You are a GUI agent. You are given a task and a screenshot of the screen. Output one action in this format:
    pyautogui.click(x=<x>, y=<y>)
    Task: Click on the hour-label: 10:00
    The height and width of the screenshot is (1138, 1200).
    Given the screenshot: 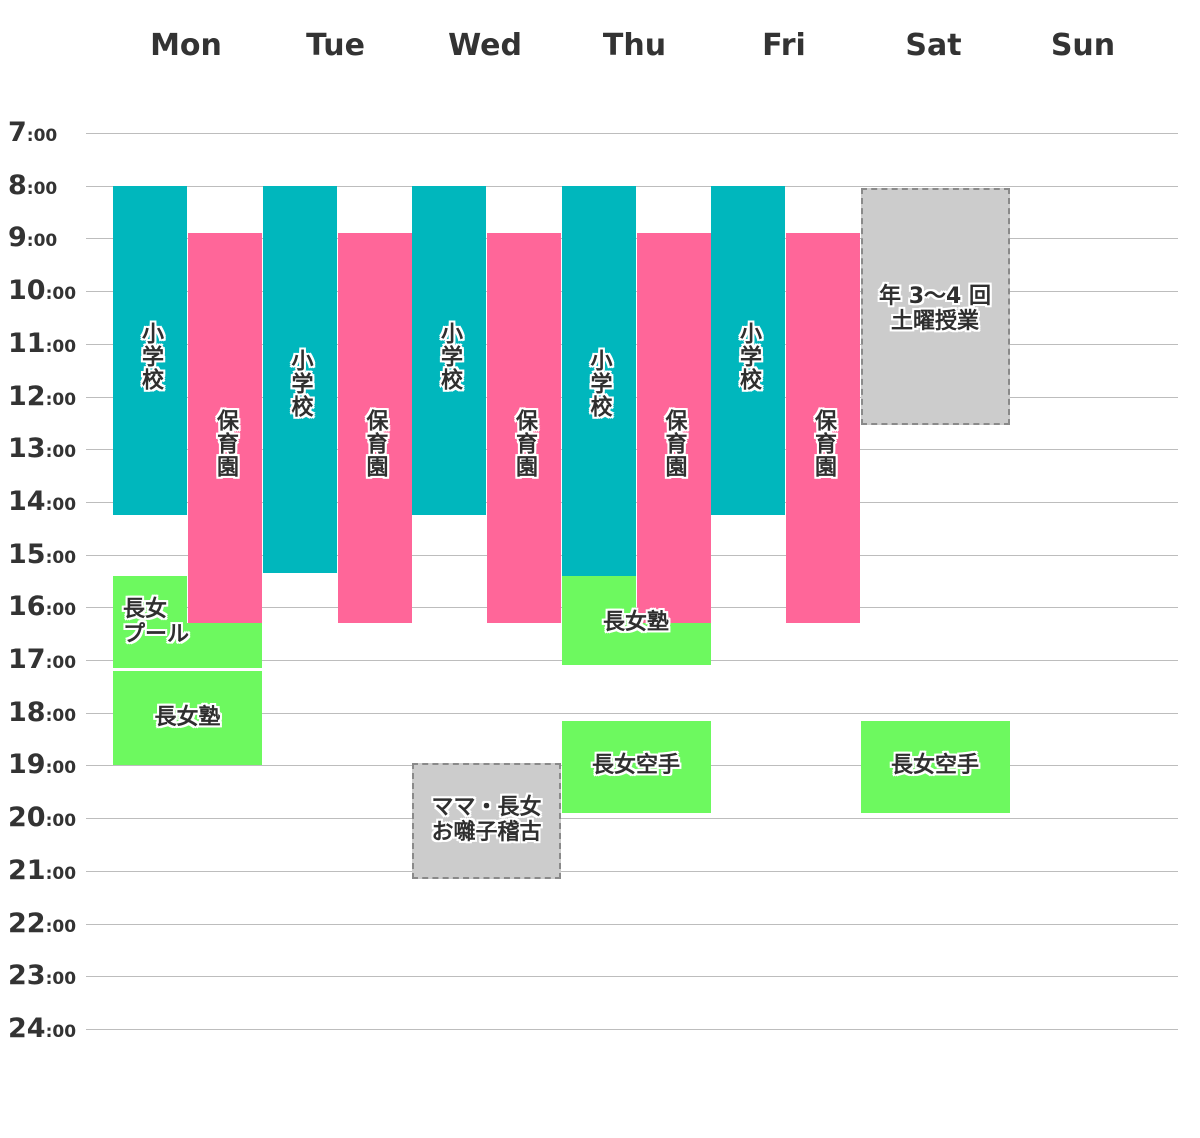 What is the action you would take?
    pyautogui.click(x=47, y=291)
    